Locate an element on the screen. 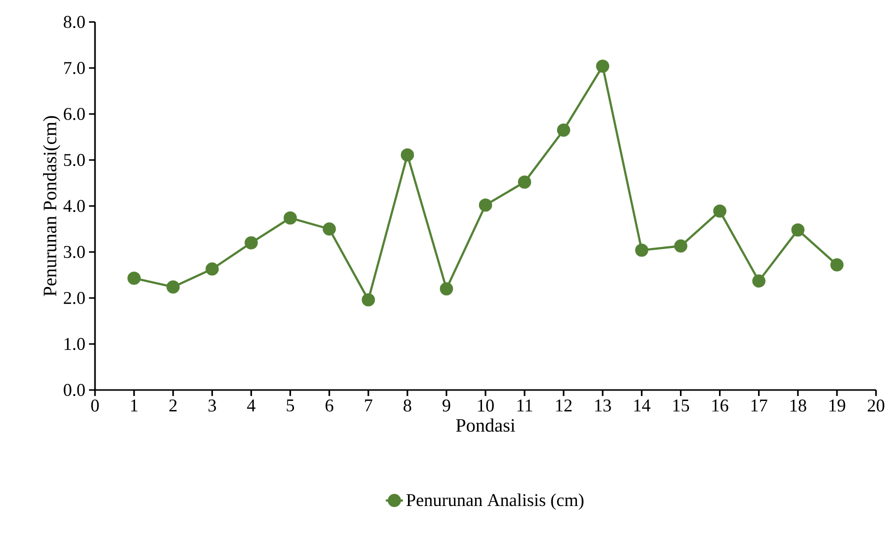 This screenshot has width=888, height=543. y-tick-label: 3.0 is located at coordinates (74, 252).